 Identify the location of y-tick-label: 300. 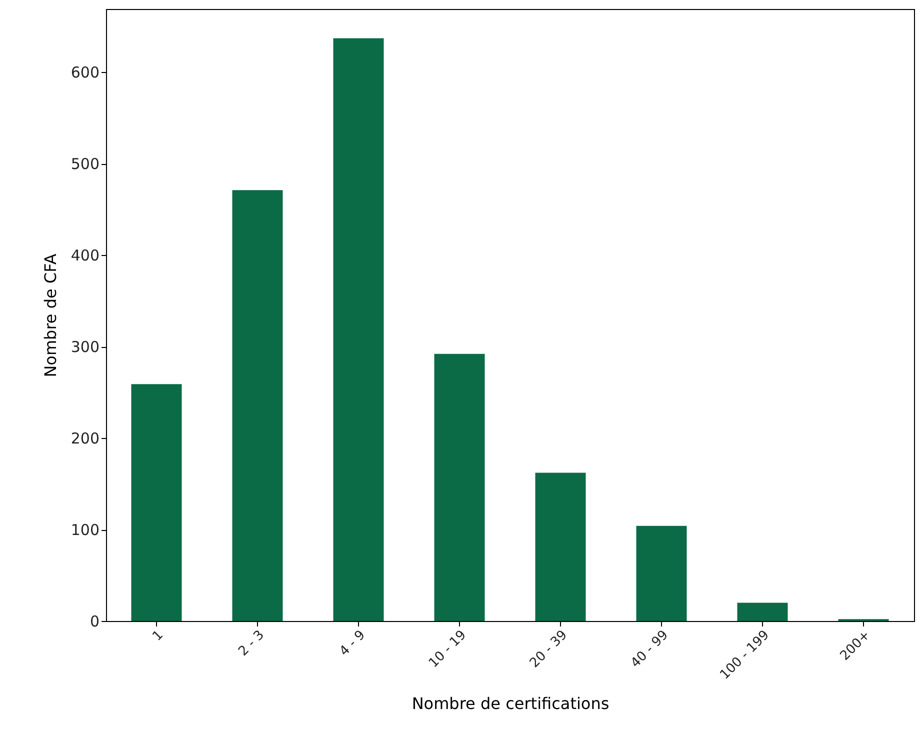
(85, 347).